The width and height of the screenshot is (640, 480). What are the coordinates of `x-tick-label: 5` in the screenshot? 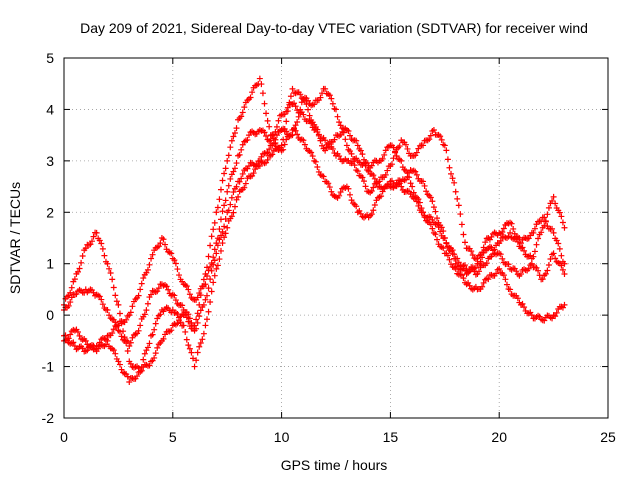 It's located at (173, 437).